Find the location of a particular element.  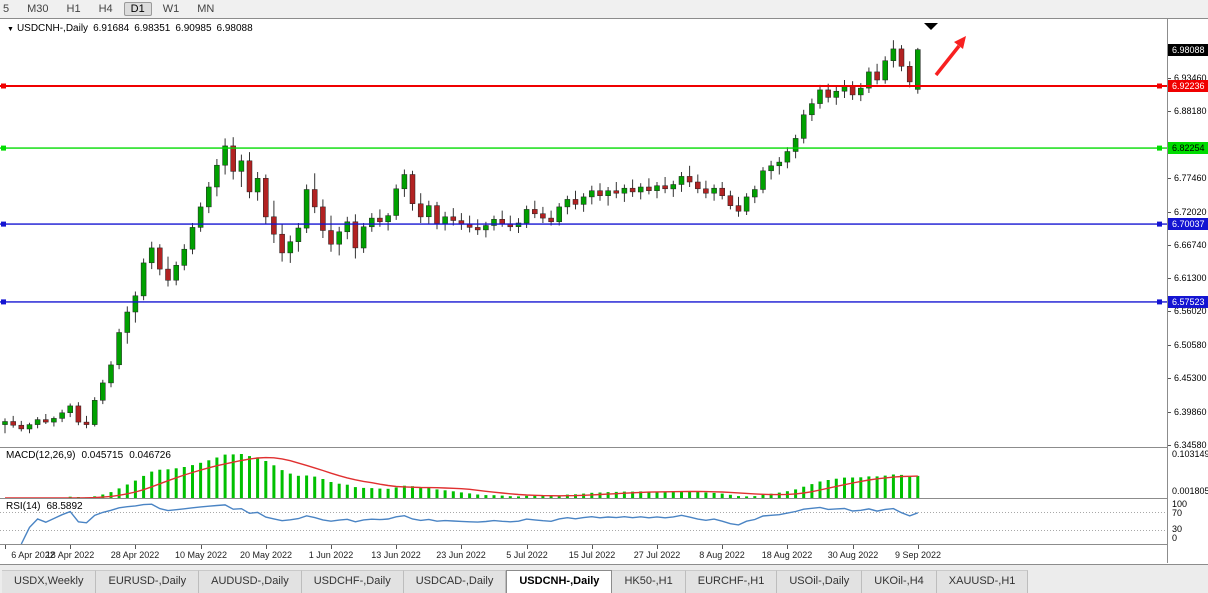

current-price-badge: 6.98088 is located at coordinates (1188, 49).